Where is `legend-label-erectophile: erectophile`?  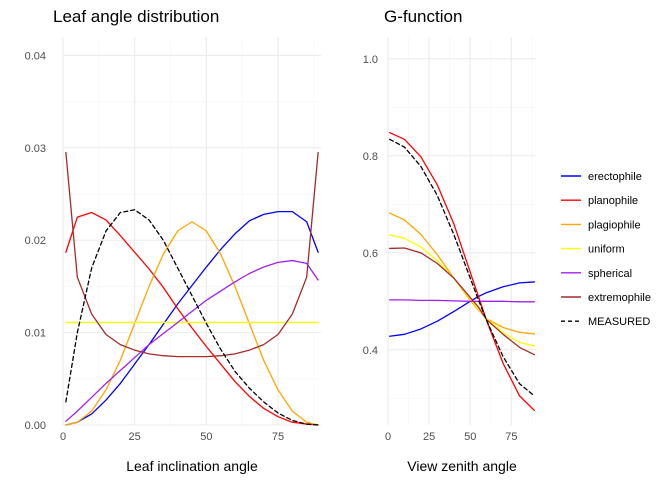
legend-label-erectophile: erectophile is located at coordinates (615, 177).